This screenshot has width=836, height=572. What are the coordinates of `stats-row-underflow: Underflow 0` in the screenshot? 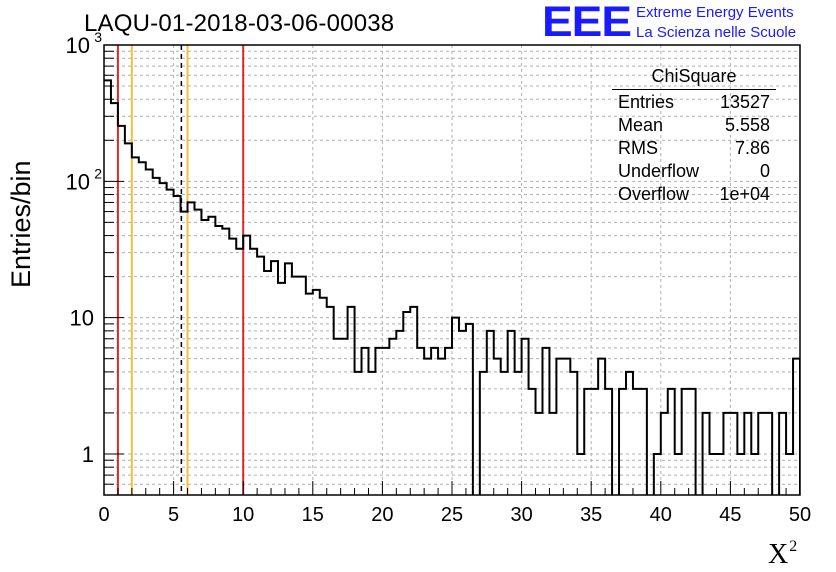 It's located at (694, 171).